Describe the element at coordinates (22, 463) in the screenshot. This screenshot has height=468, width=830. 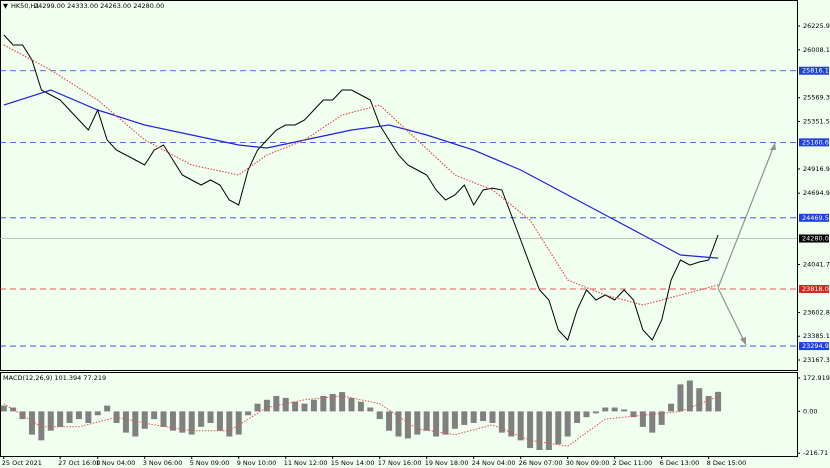
I see `x-tick-label: 25 Oct 2021` at that location.